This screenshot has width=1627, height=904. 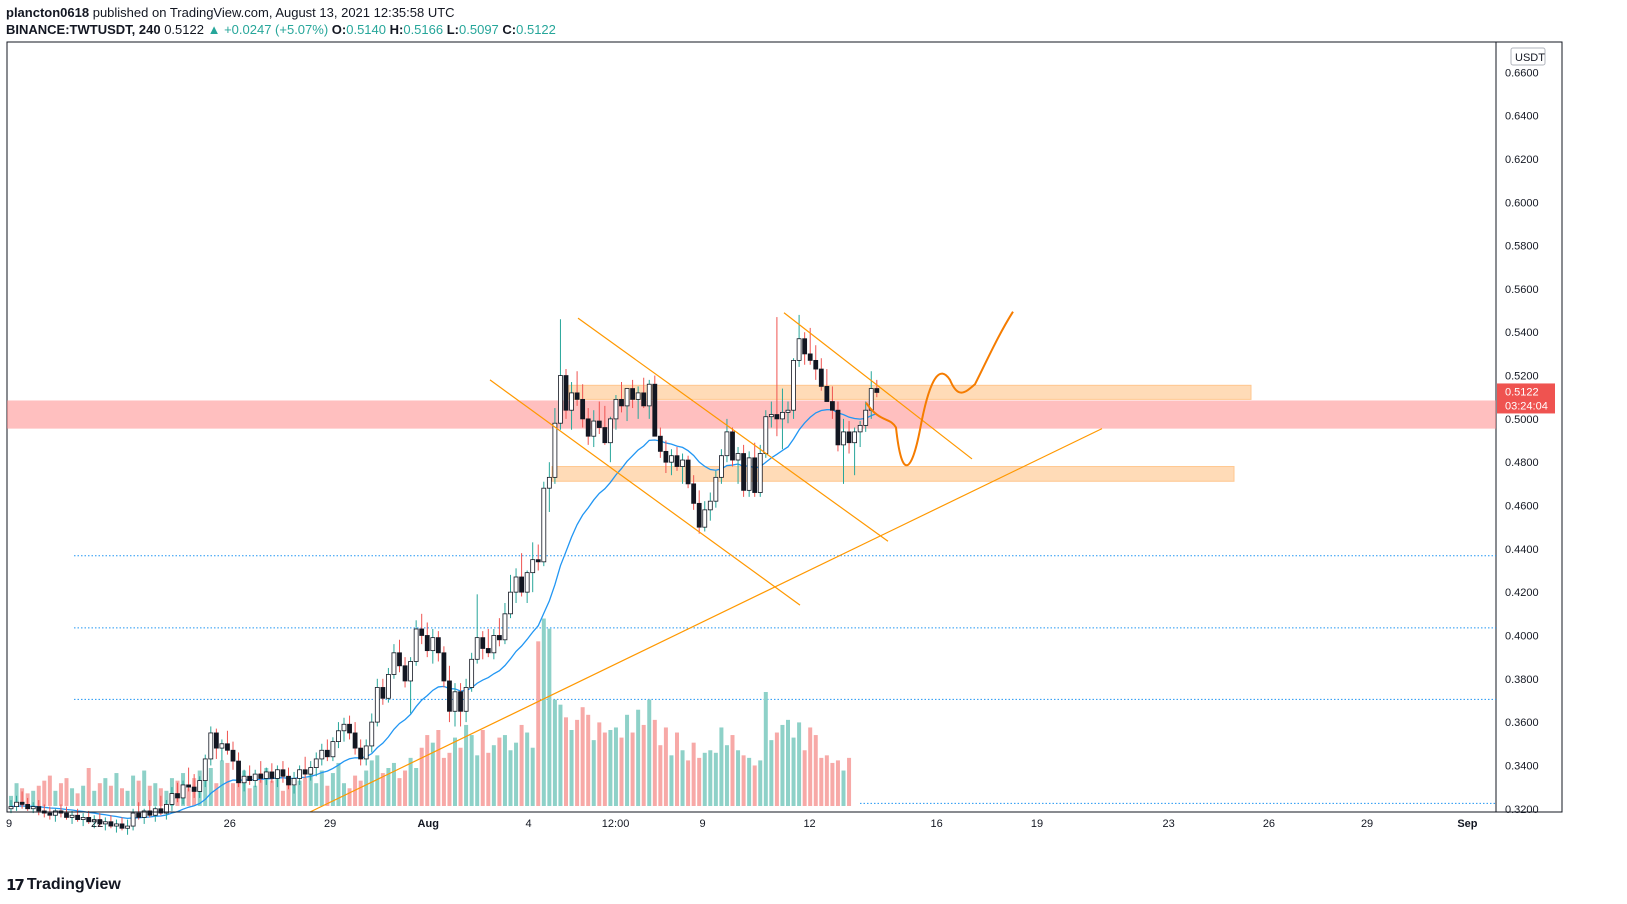 I want to click on publisher-name: plancton0618, so click(x=48, y=12).